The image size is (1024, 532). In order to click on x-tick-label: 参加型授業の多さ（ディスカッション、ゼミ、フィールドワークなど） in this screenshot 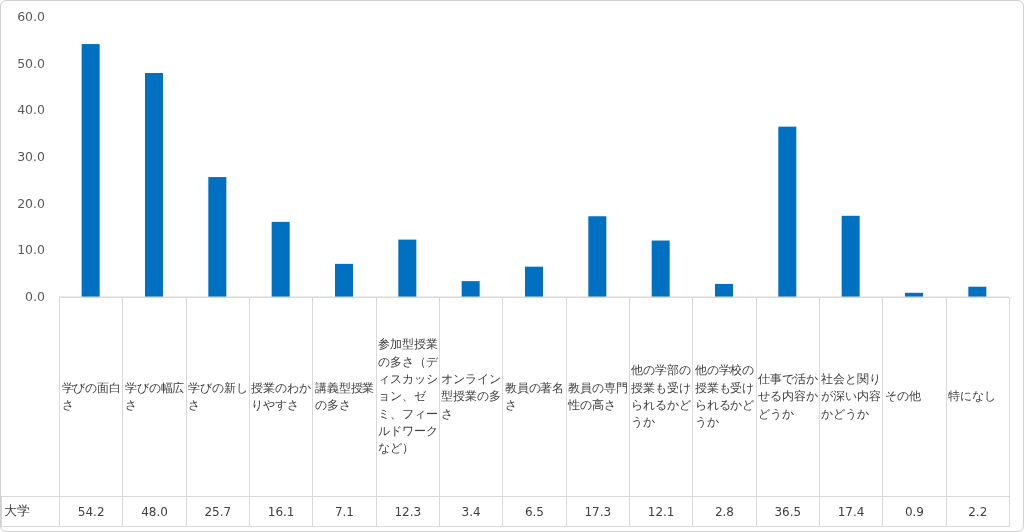, I will do `click(408, 397)`.